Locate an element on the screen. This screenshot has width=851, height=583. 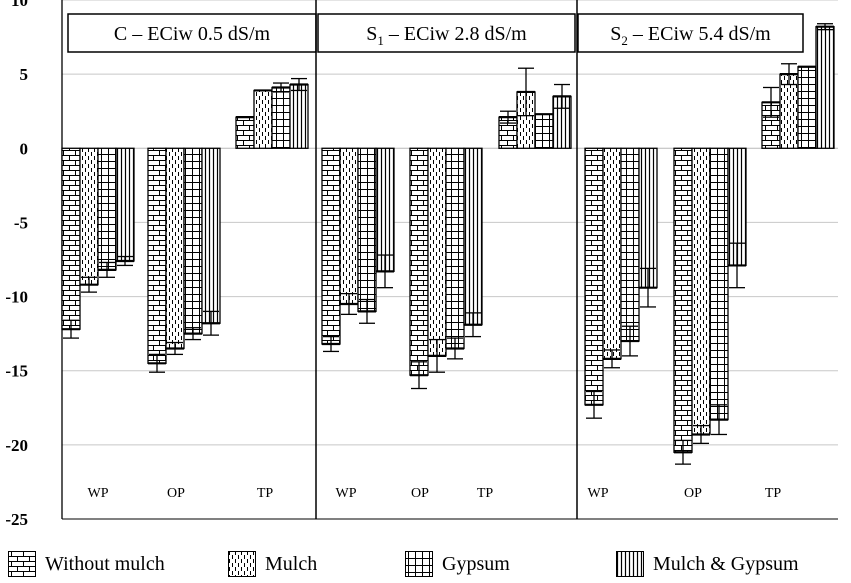
legend-swatch-vlines is located at coordinates (630, 564).